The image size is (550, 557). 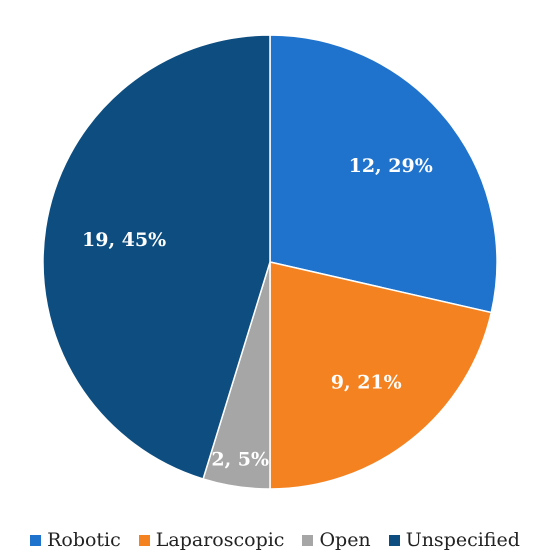 What do you see at coordinates (36, 540) in the screenshot?
I see `legend-swatch-robotic` at bounding box center [36, 540].